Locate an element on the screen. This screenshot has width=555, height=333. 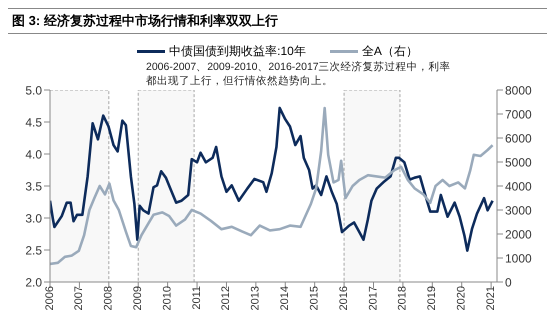
x-tick-label: 2016 is located at coordinates (344, 298).